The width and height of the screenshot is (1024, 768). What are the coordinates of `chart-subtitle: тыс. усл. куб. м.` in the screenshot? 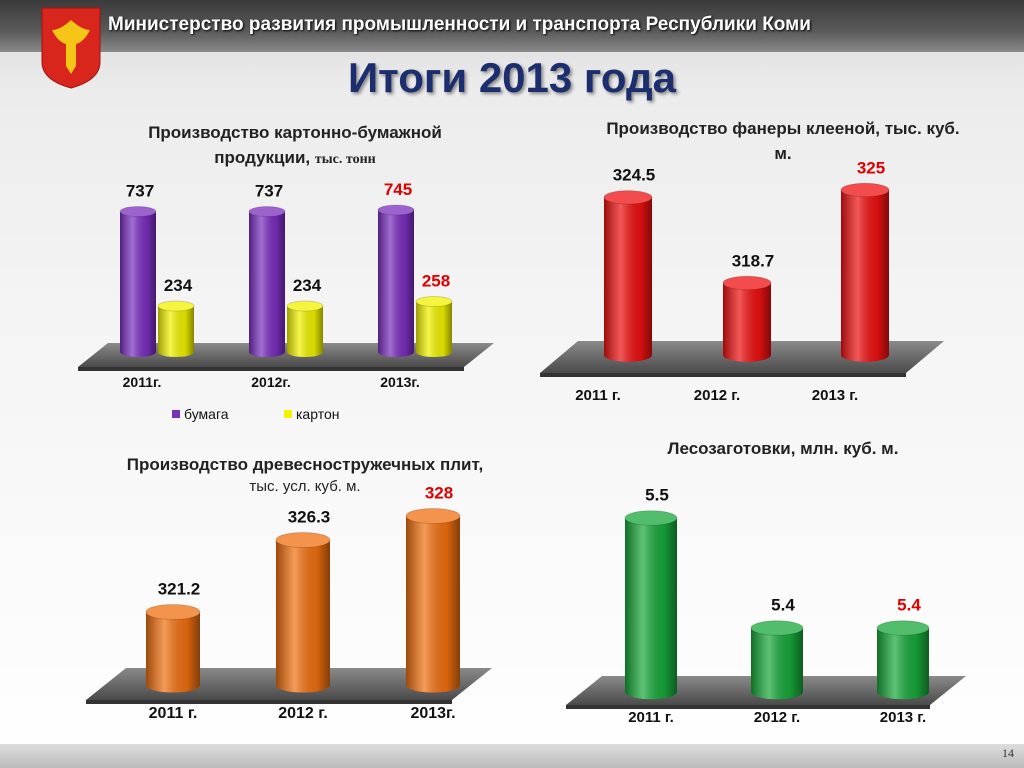 It's located at (305, 486).